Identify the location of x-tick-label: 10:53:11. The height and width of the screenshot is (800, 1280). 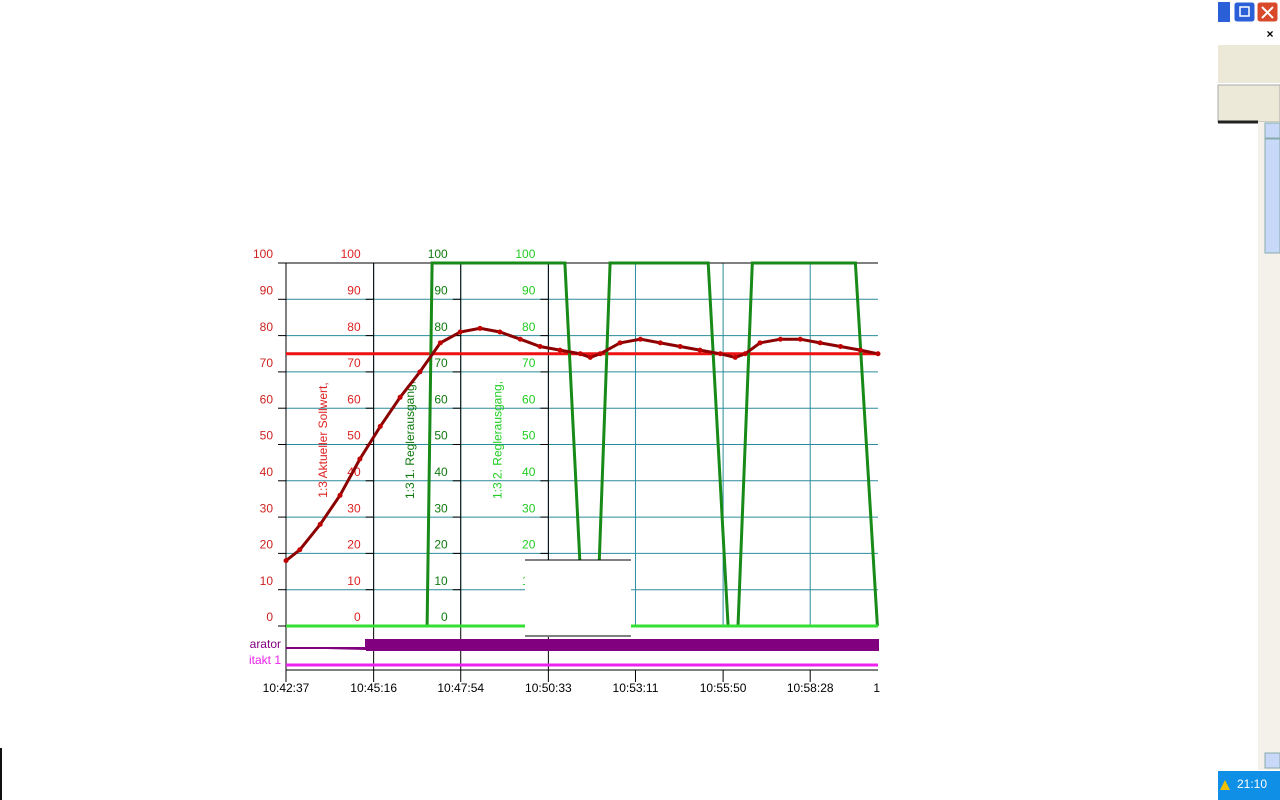
(636, 688).